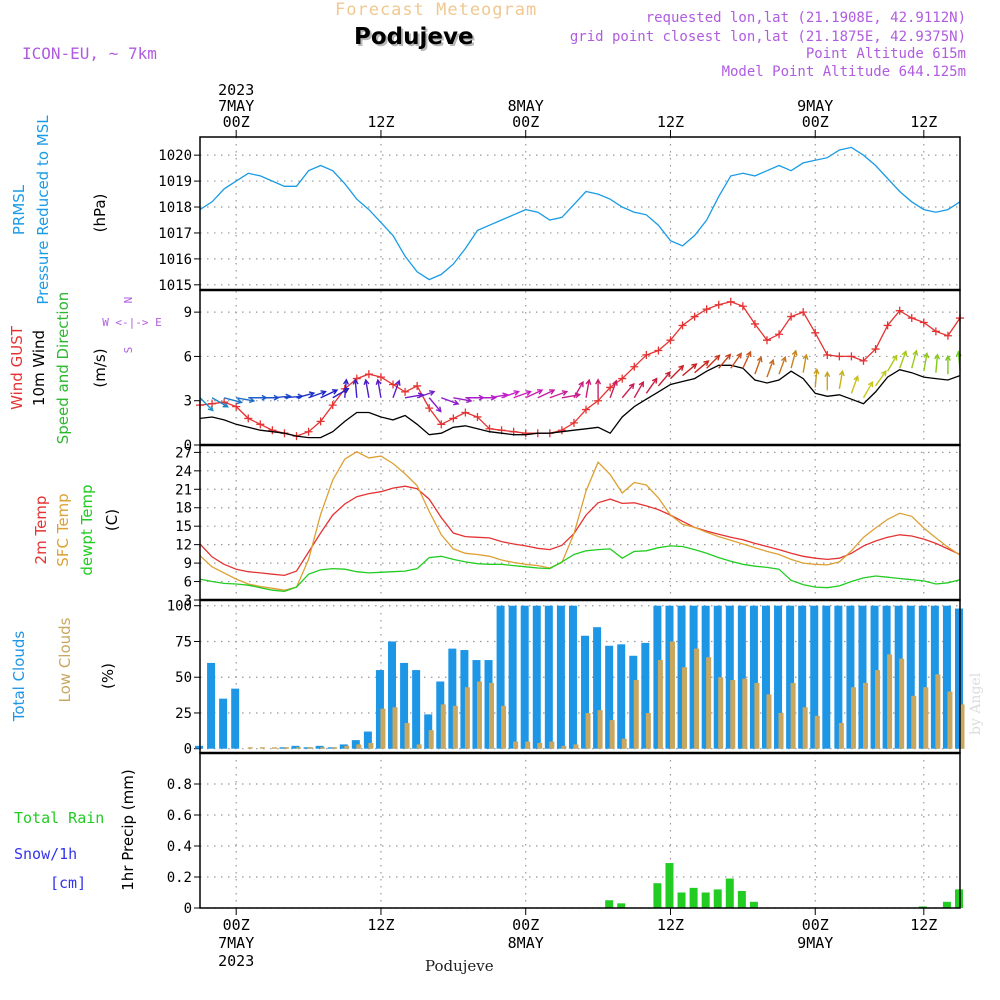 The height and width of the screenshot is (1000, 1000). Describe the element at coordinates (815, 106) in the screenshot. I see `time-tick-label-top: 9MAY` at that location.